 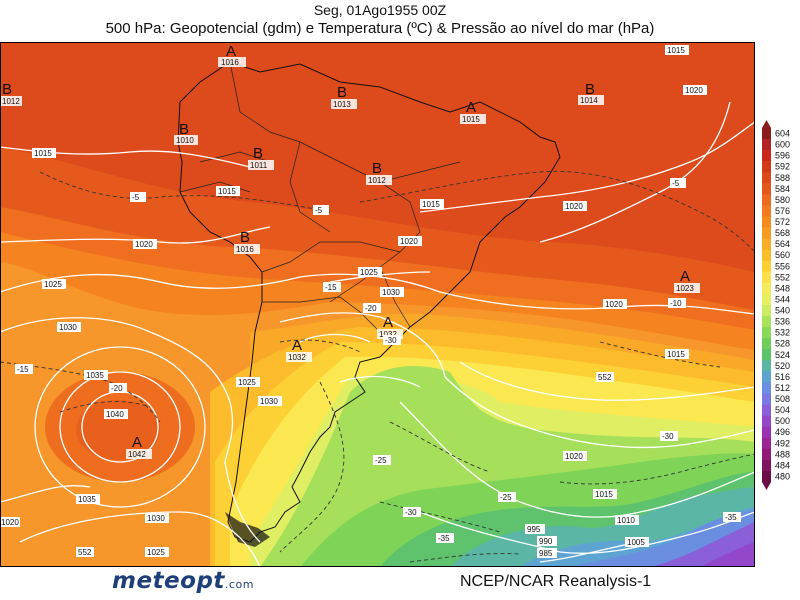 I want to click on scale-label: 600, so click(x=782, y=145).